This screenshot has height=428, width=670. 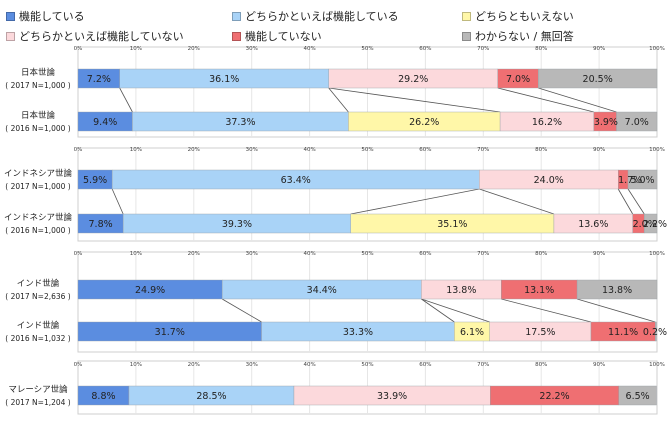 I want to click on tick-label-2-10: 100%, so click(x=657, y=254).